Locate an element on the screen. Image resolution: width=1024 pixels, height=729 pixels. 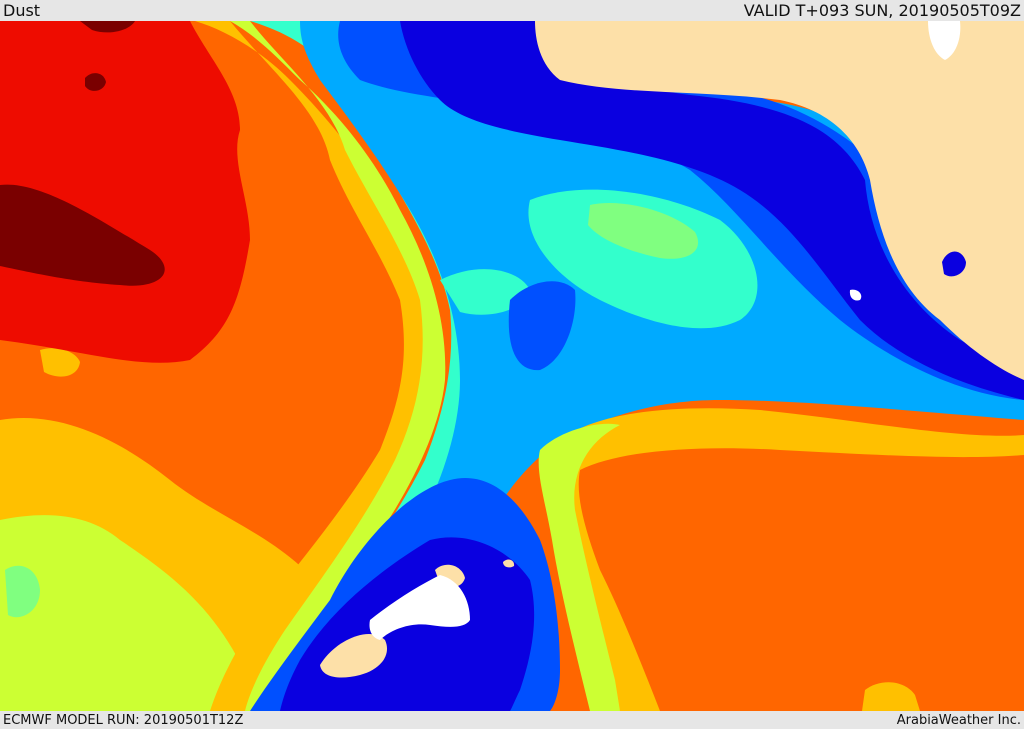
fill-amber-se-blob is located at coordinates (891, 696).